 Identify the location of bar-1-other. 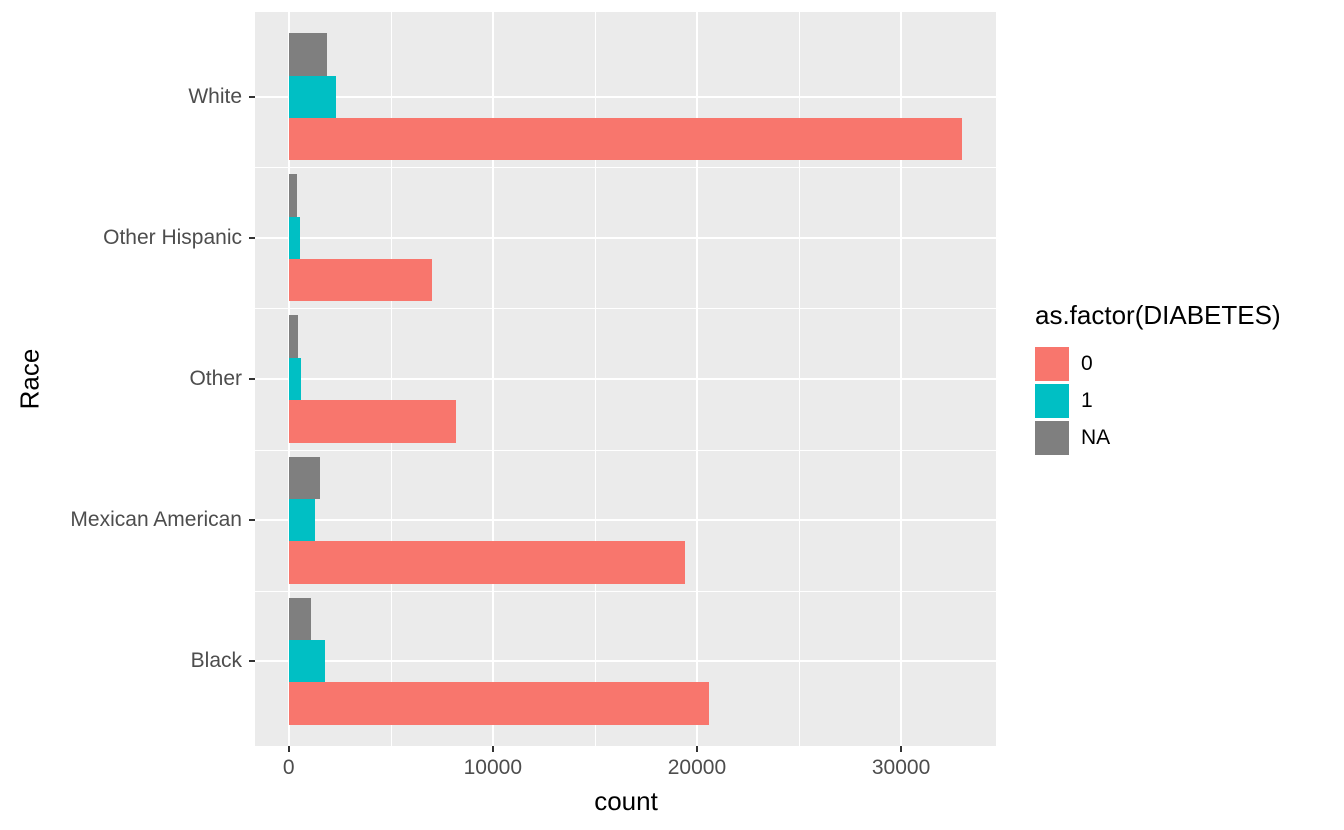
(294, 379).